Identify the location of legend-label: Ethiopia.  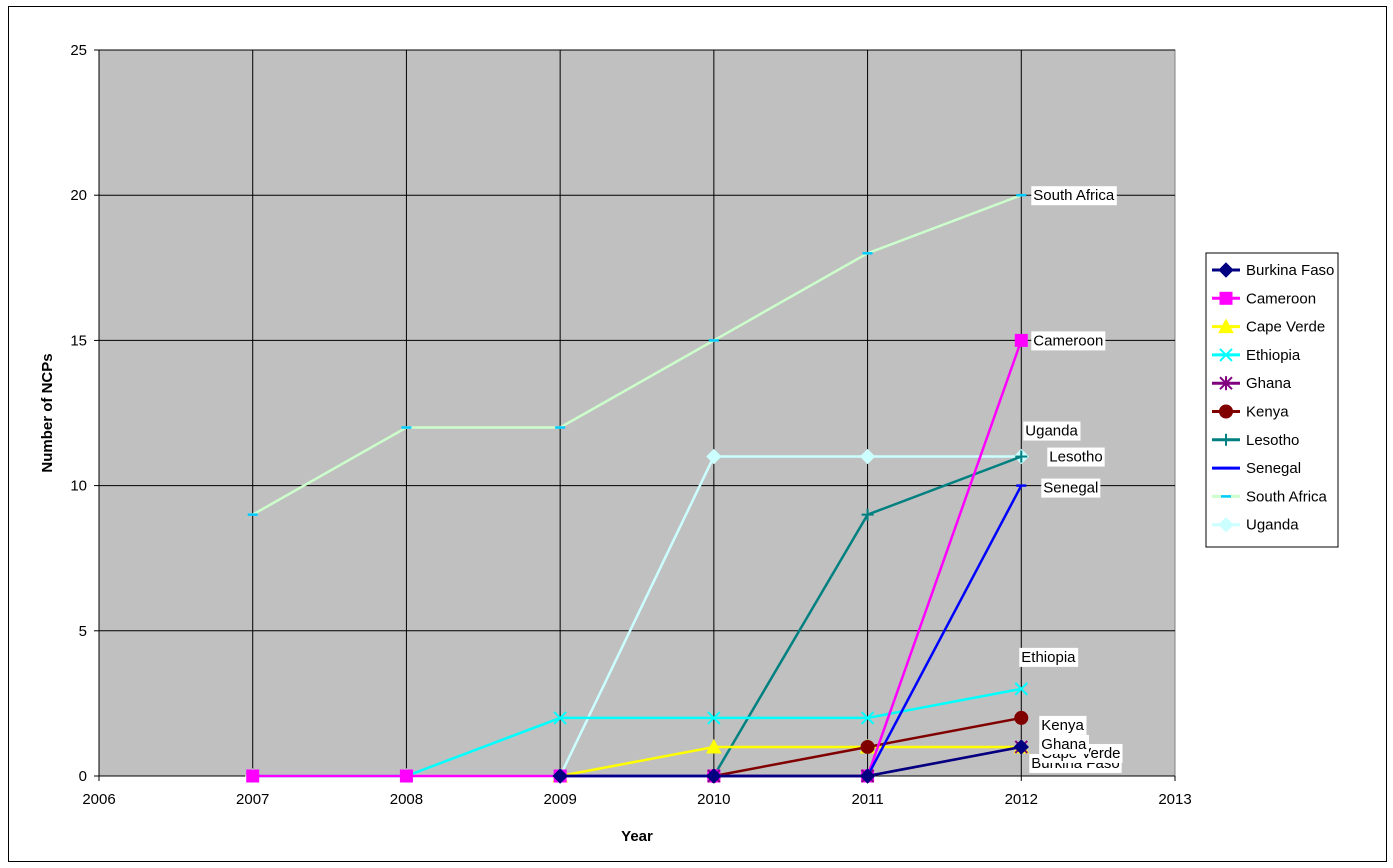
(1273, 355).